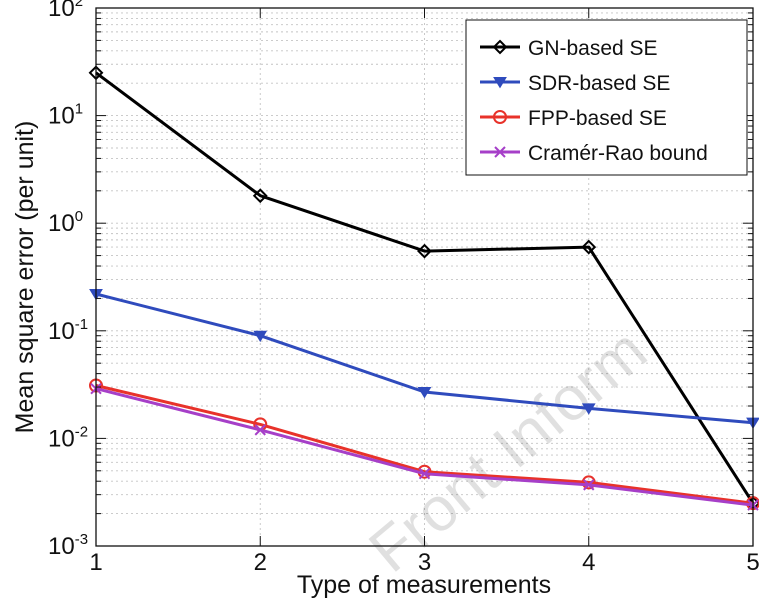 The height and width of the screenshot is (604, 759). I want to click on x-tick-label: 3, so click(424, 562).